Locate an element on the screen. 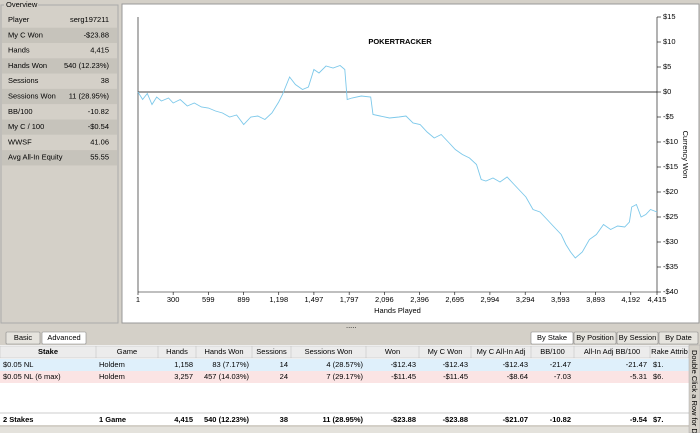 Image resolution: width=700 pixels, height=433 pixels. stat-label: Avg All-In Equity is located at coordinates (35, 157).